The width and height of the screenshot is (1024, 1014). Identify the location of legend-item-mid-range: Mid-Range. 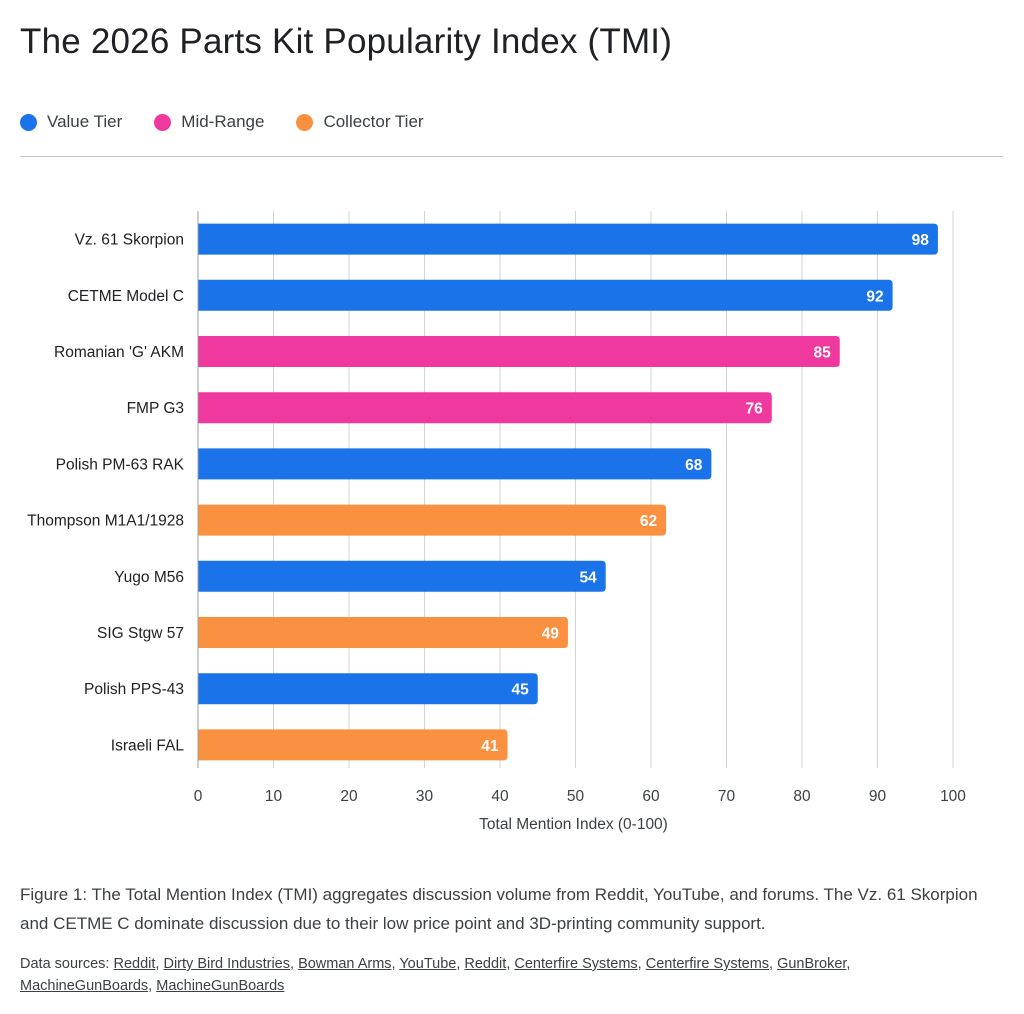
(209, 122).